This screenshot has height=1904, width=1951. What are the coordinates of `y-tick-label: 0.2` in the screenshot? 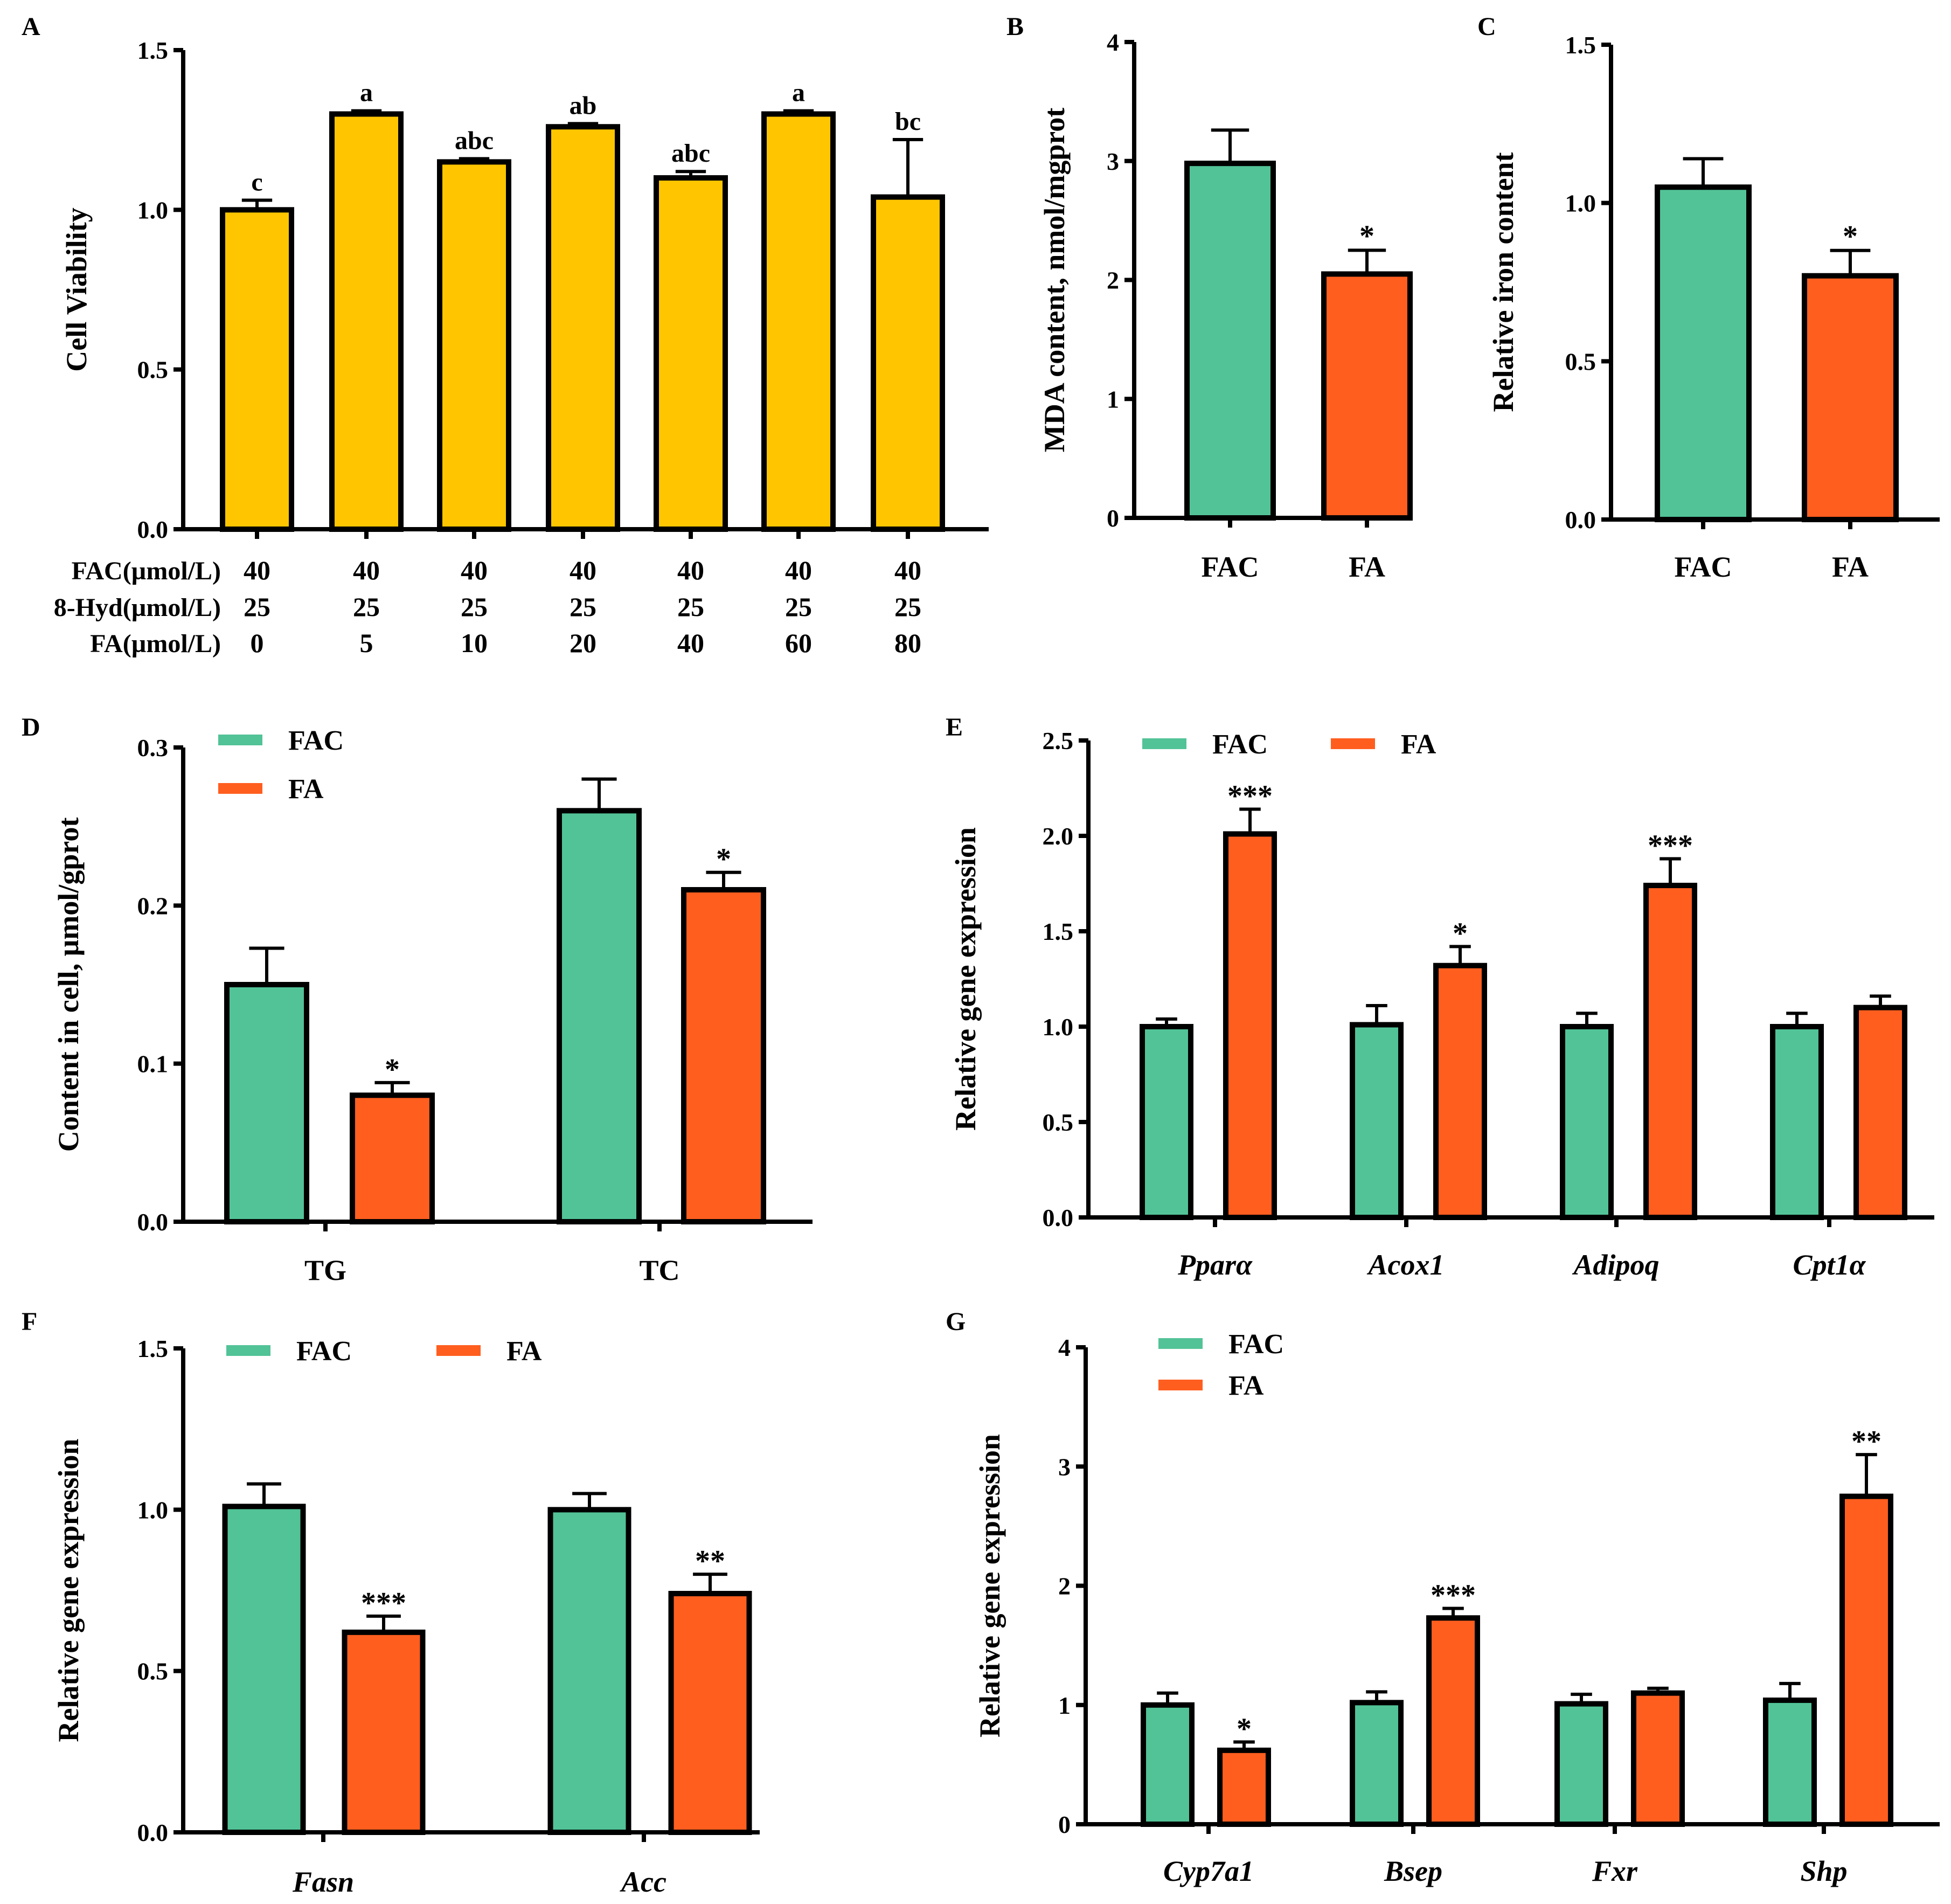 It's located at (153, 906).